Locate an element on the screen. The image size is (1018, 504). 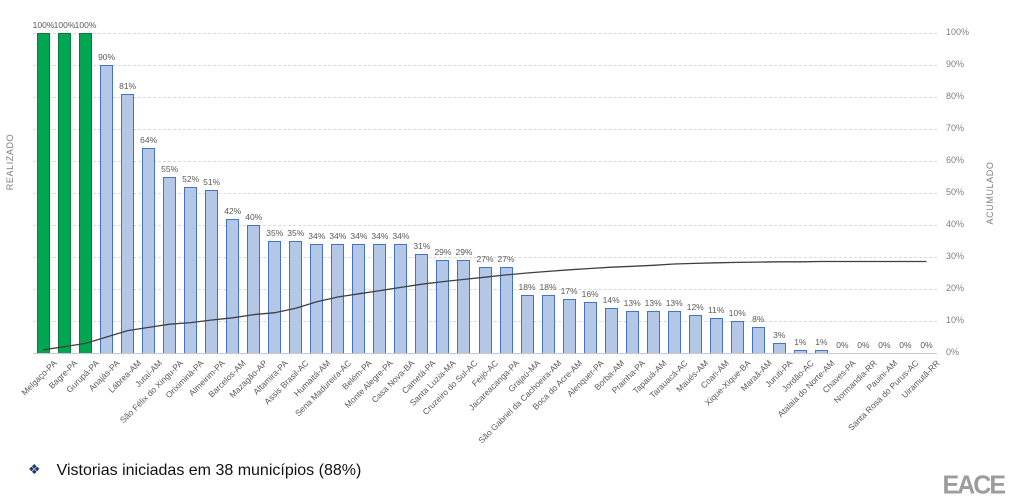
right-axis-title: ACUMULADO is located at coordinates (990, 193).